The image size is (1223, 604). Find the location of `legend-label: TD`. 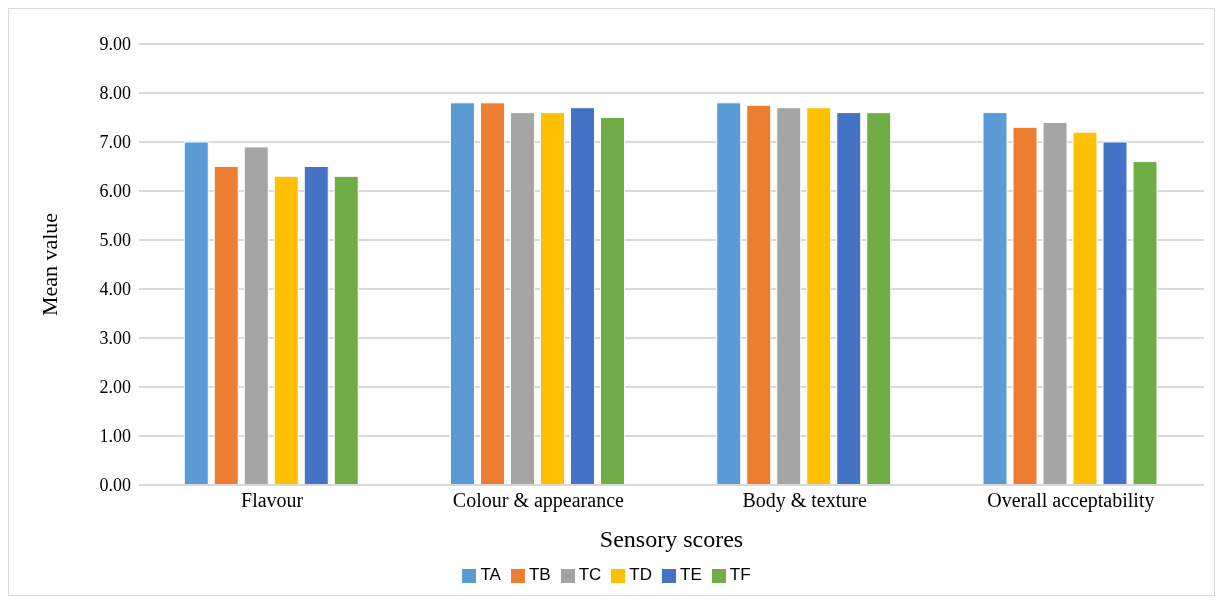

legend-label: TD is located at coordinates (641, 574).